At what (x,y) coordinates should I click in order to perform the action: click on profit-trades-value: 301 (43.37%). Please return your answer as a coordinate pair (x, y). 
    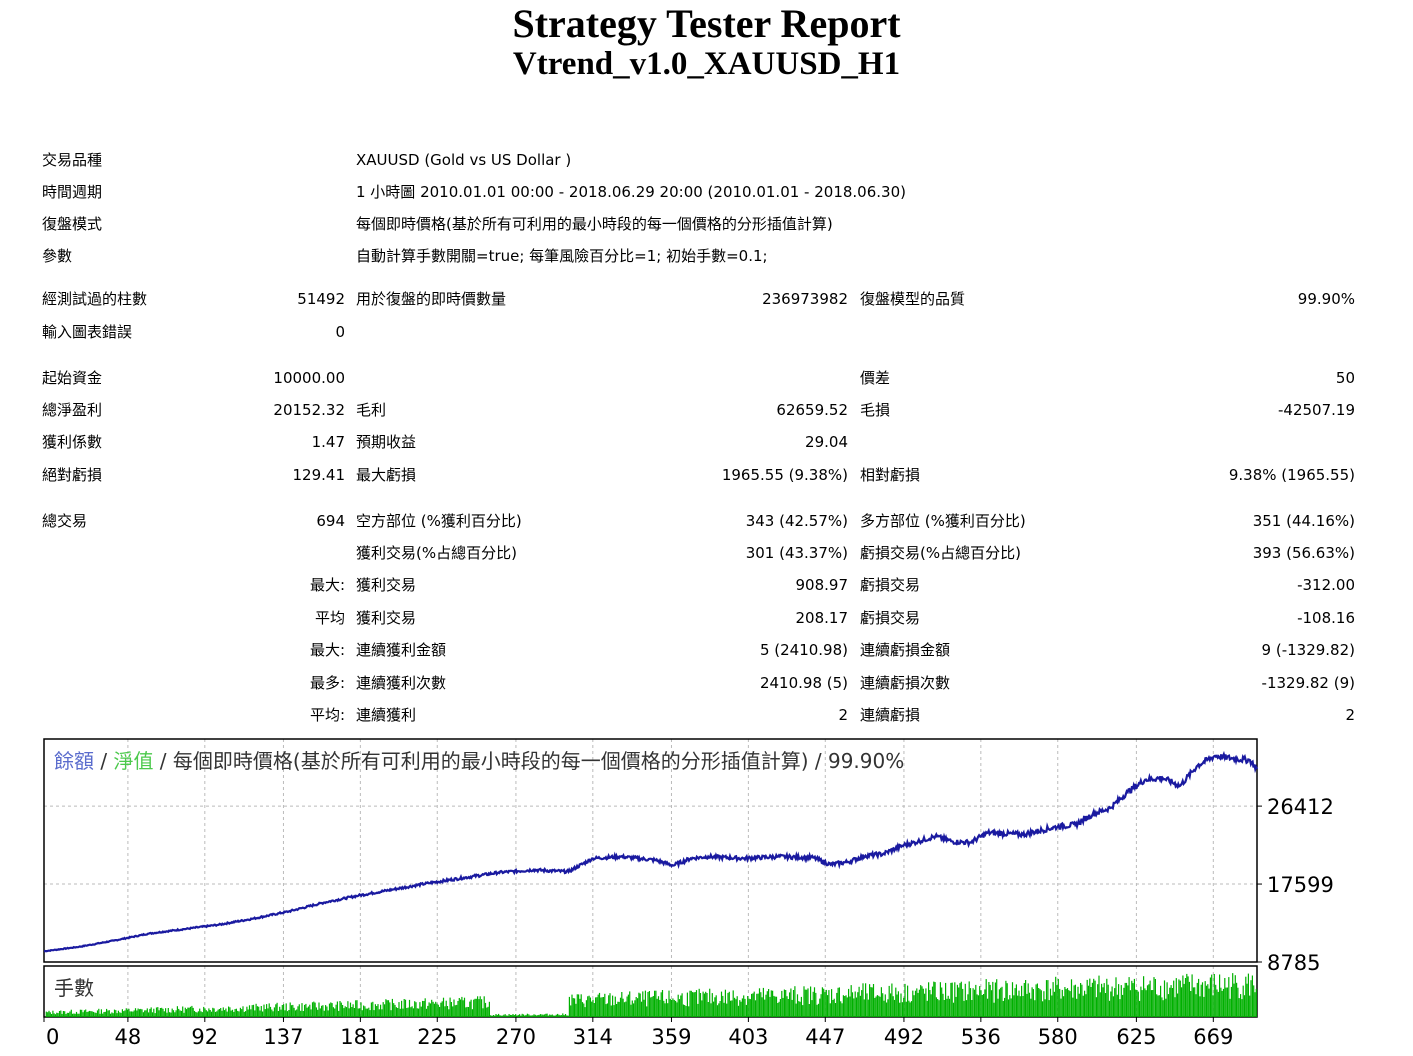
    Looking at the image, I should click on (796, 553).